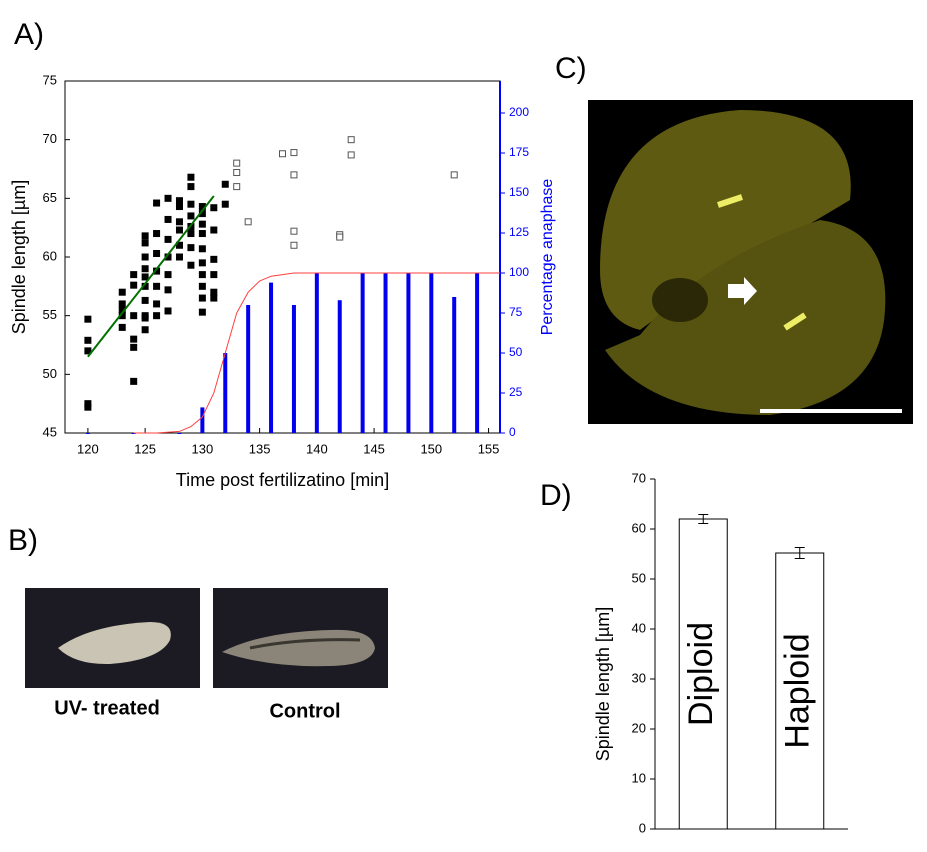 This screenshot has width=927, height=852. I want to click on x-tick-label: 150, so click(431, 448).